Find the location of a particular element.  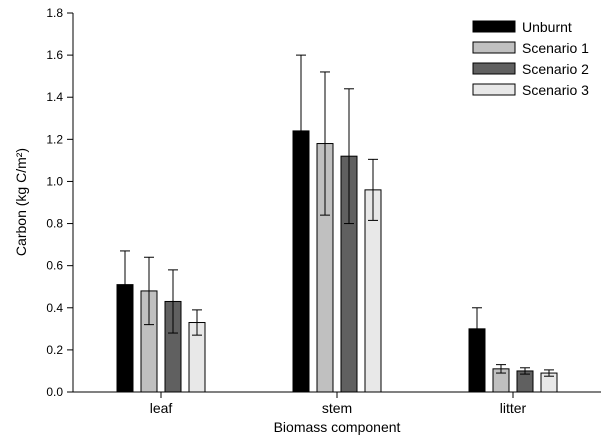

legend-label: Scenario 1 is located at coordinates (555, 48).